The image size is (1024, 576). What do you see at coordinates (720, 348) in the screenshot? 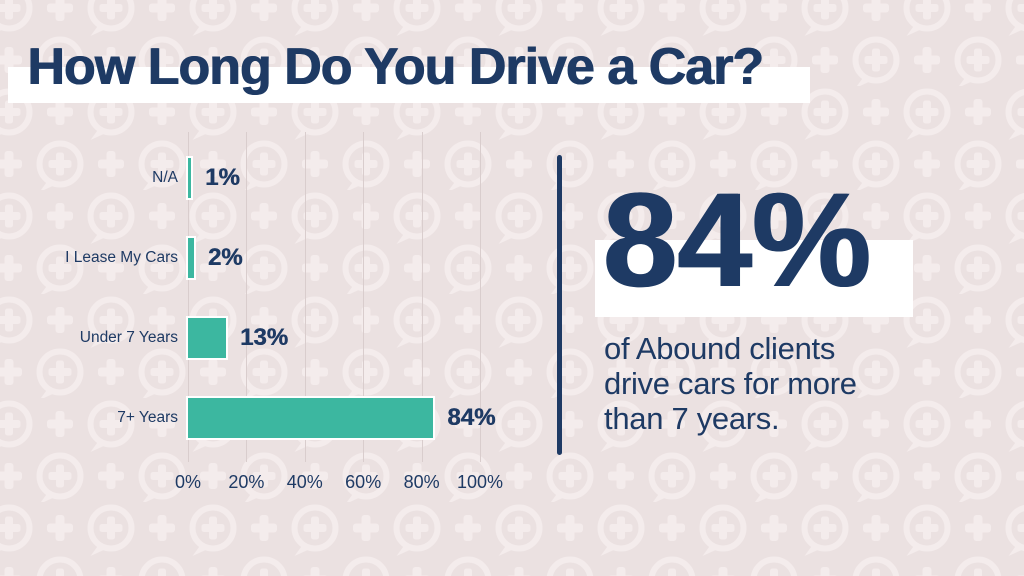
I see `stat-description-line: of Abound clients` at bounding box center [720, 348].